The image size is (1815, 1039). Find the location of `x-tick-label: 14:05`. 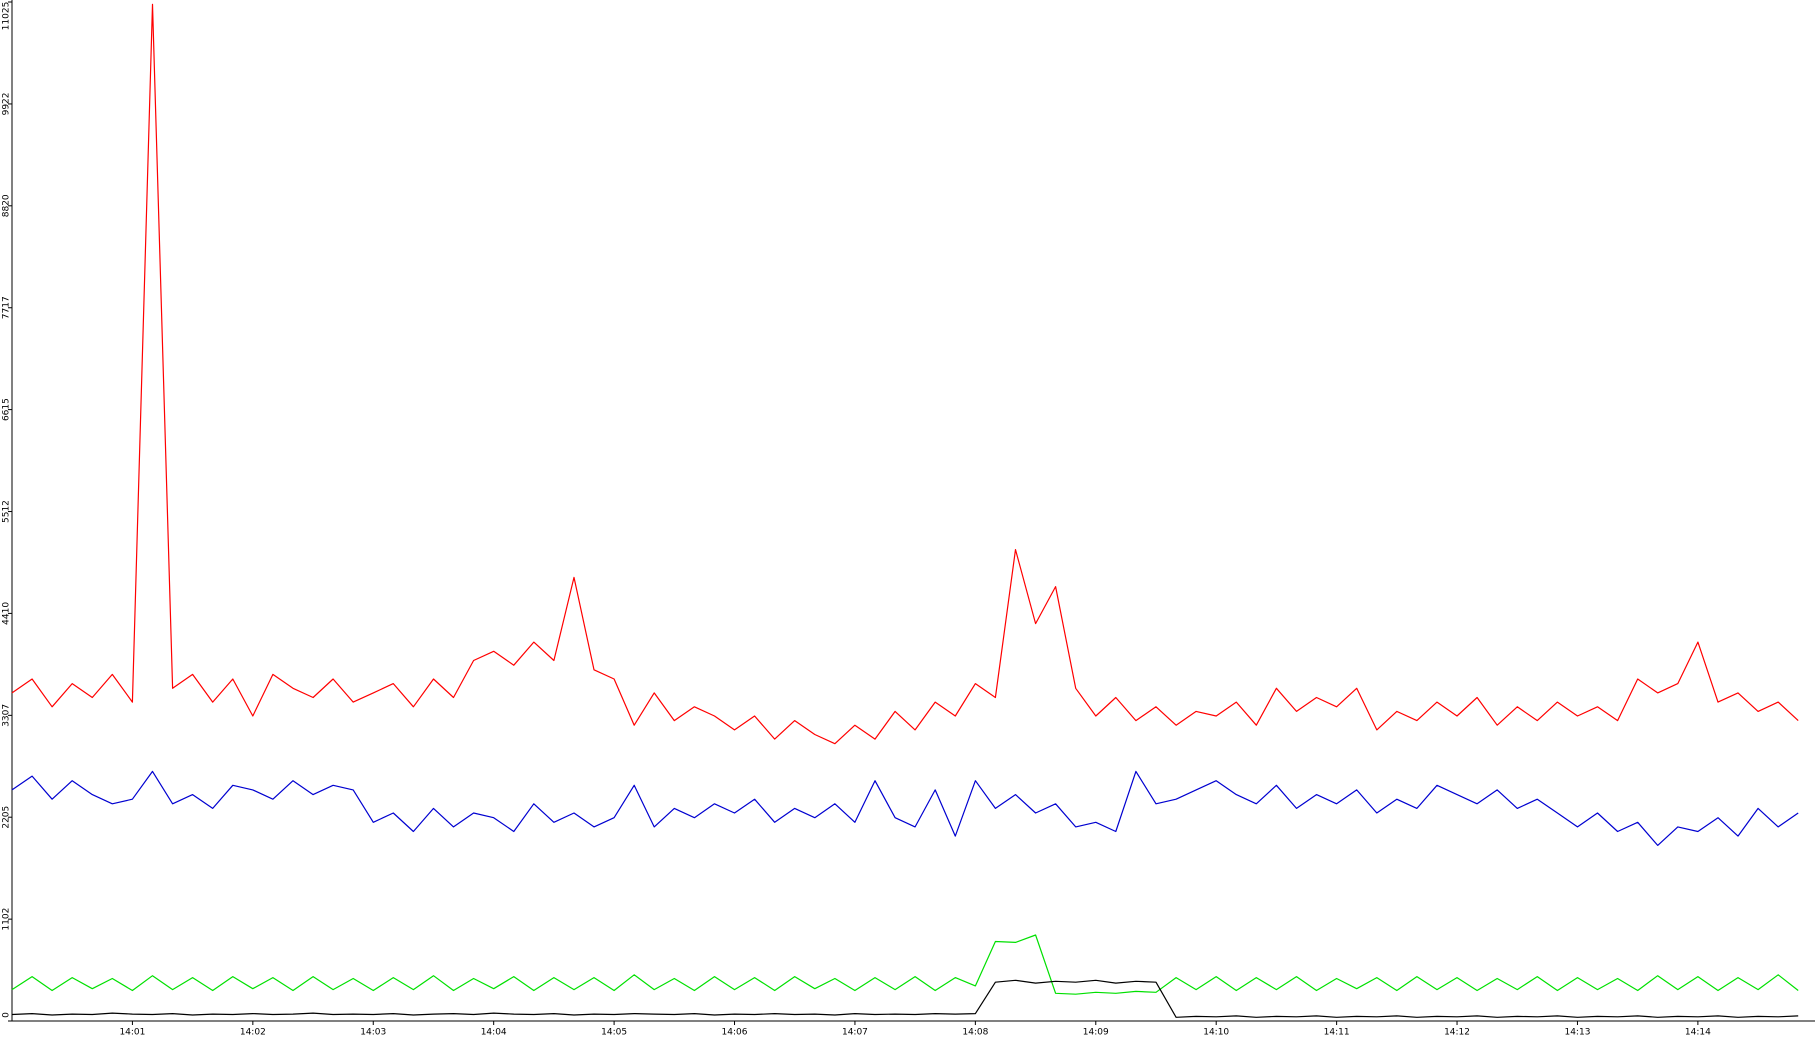

x-tick-label: 14:05 is located at coordinates (614, 1033).